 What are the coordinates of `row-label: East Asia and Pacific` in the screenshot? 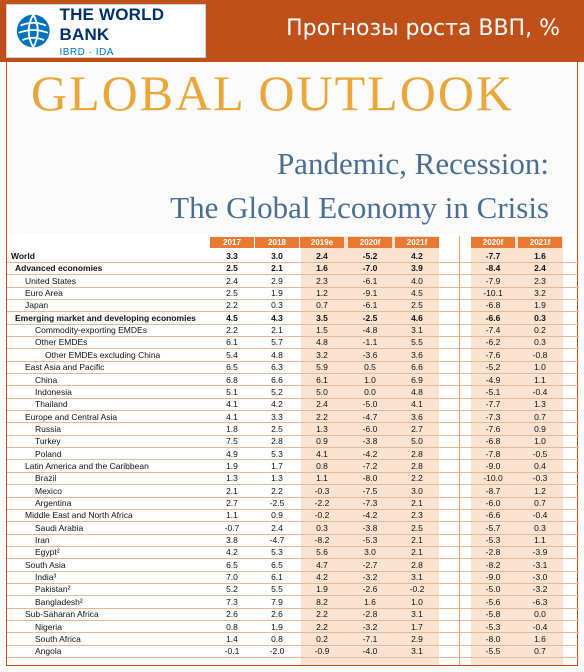 It's located at (65, 367).